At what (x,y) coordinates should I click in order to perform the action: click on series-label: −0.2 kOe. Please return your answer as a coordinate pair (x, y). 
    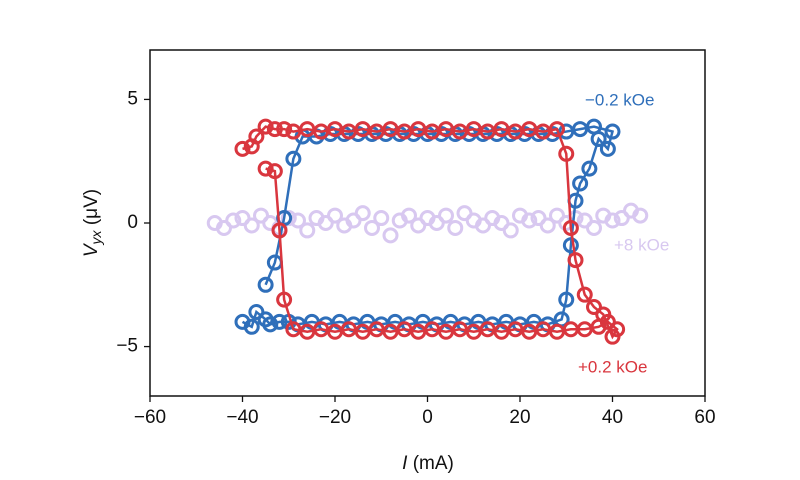
    Looking at the image, I should click on (619, 99).